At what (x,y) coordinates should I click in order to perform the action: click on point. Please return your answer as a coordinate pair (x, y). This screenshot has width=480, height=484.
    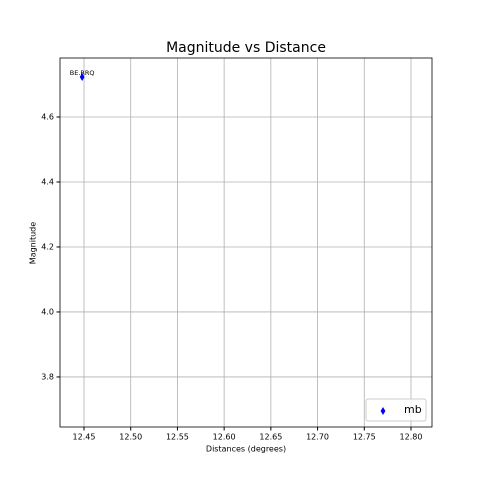
    Looking at the image, I should click on (82, 77).